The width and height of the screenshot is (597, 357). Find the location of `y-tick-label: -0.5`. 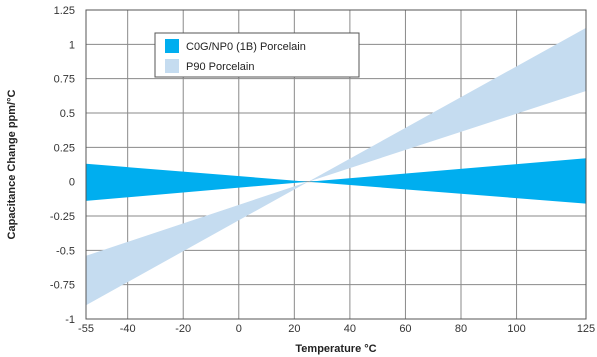

y-tick-label: -0.5 is located at coordinates (65, 251).